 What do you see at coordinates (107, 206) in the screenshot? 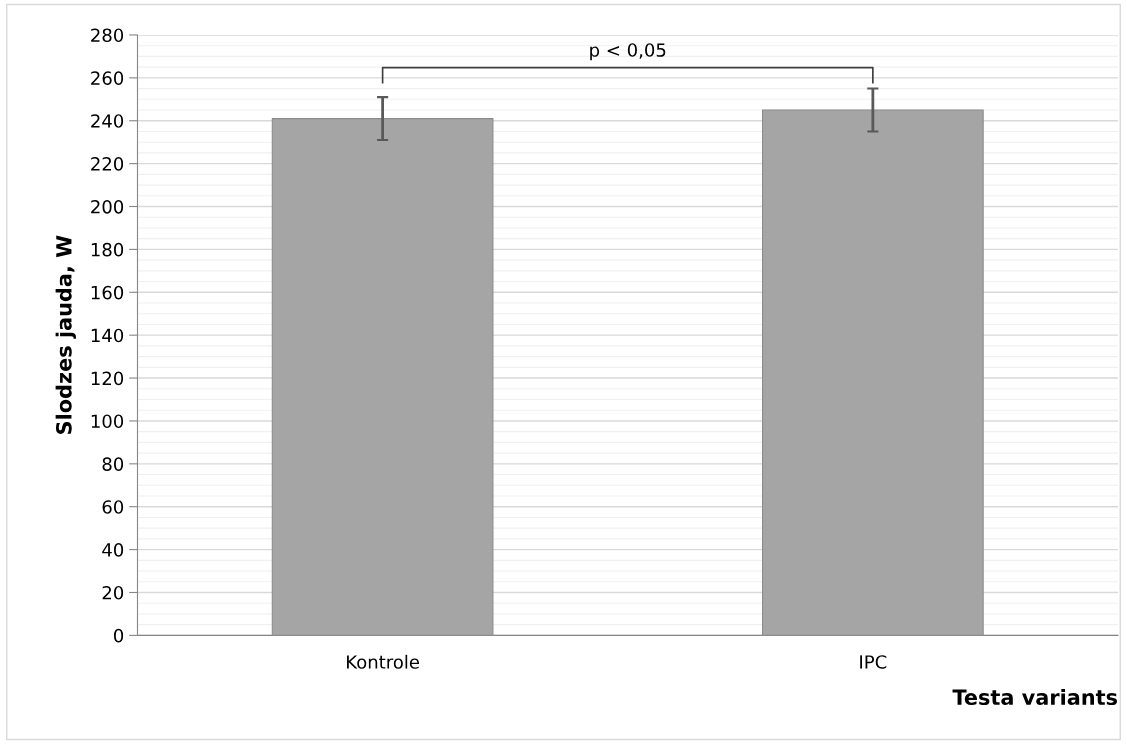
I see `y-tick-label: 200` at bounding box center [107, 206].